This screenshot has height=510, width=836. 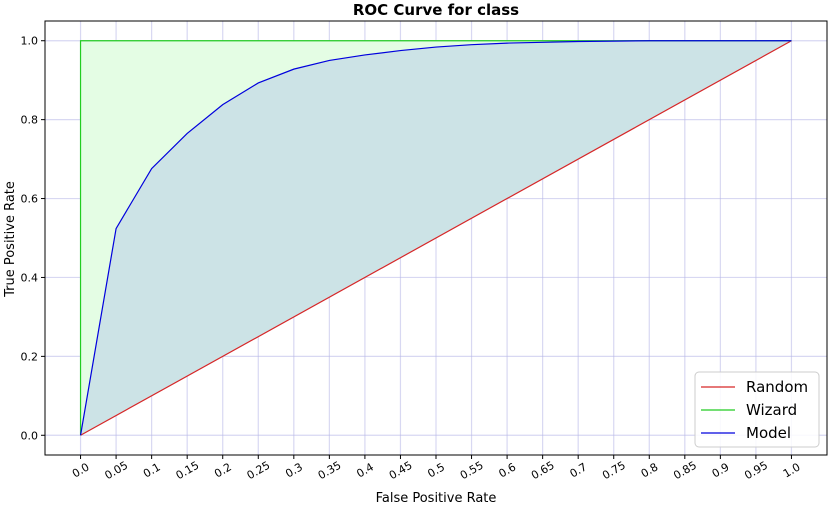 I want to click on x-tick-label: 0.6, so click(x=508, y=470).